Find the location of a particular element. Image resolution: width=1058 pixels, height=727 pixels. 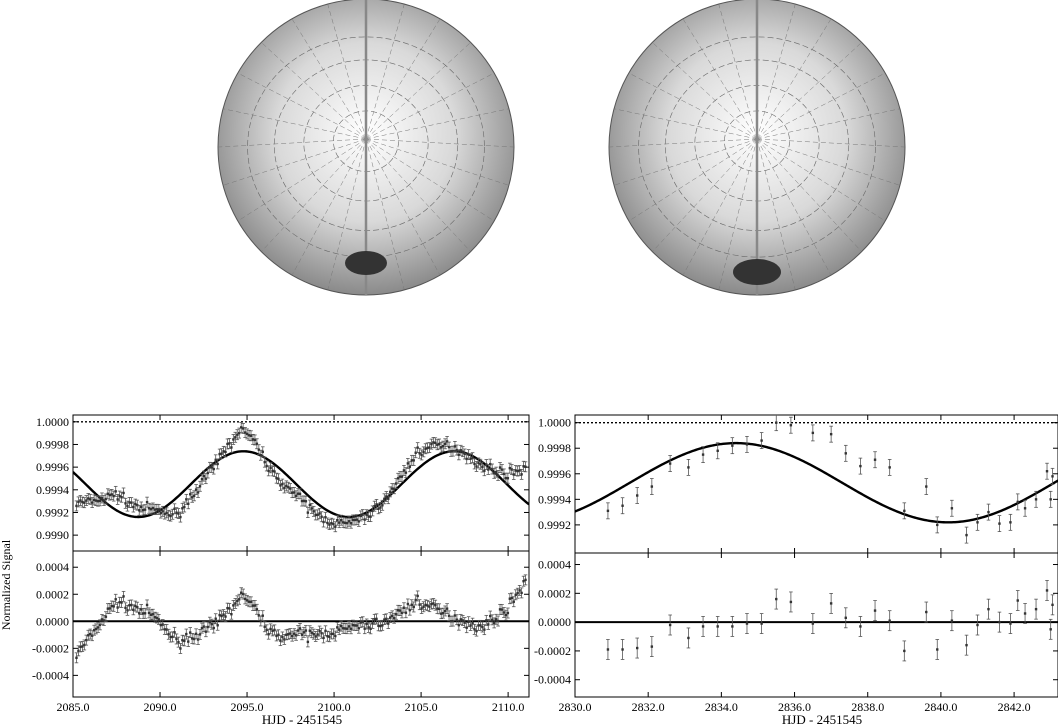

y-axis-label: Normalized Signal is located at coordinates (6, 584).